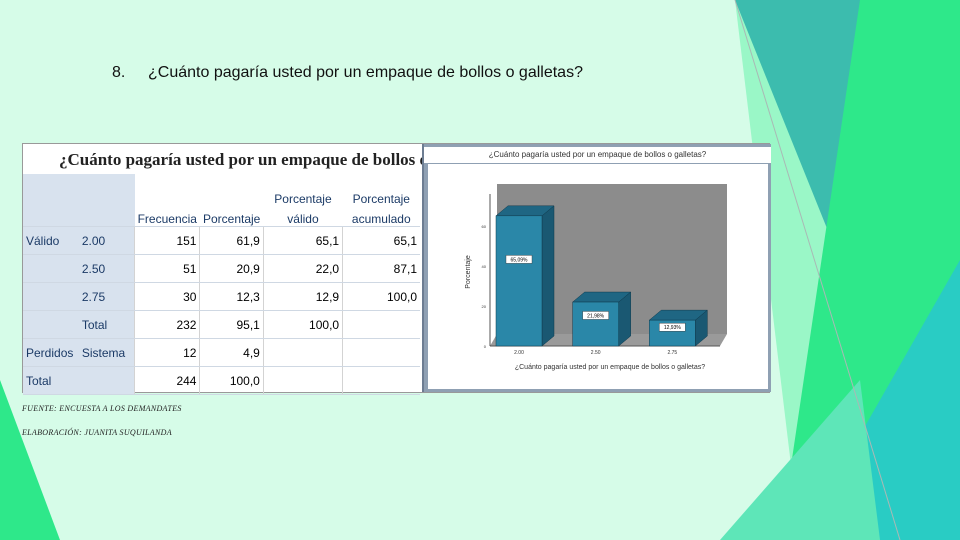  I want to click on table-row: Total 232 95,1 100,0, so click(221, 324).